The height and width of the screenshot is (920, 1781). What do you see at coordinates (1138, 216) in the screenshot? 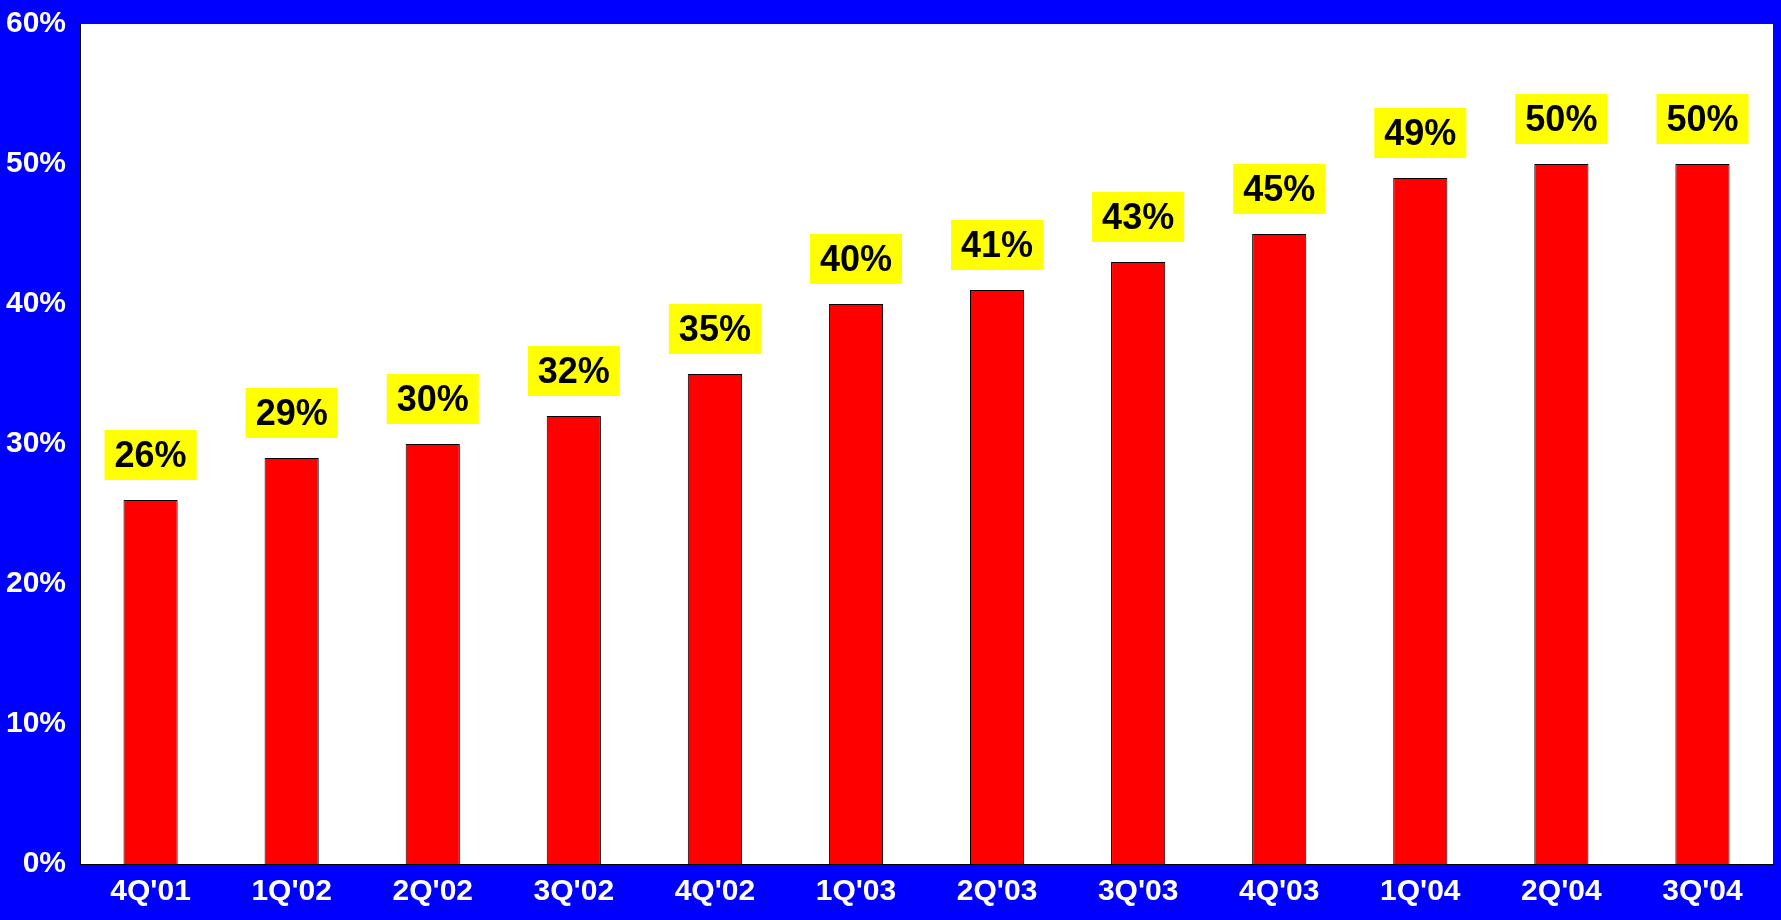
I see `data-label: 43%` at bounding box center [1138, 216].